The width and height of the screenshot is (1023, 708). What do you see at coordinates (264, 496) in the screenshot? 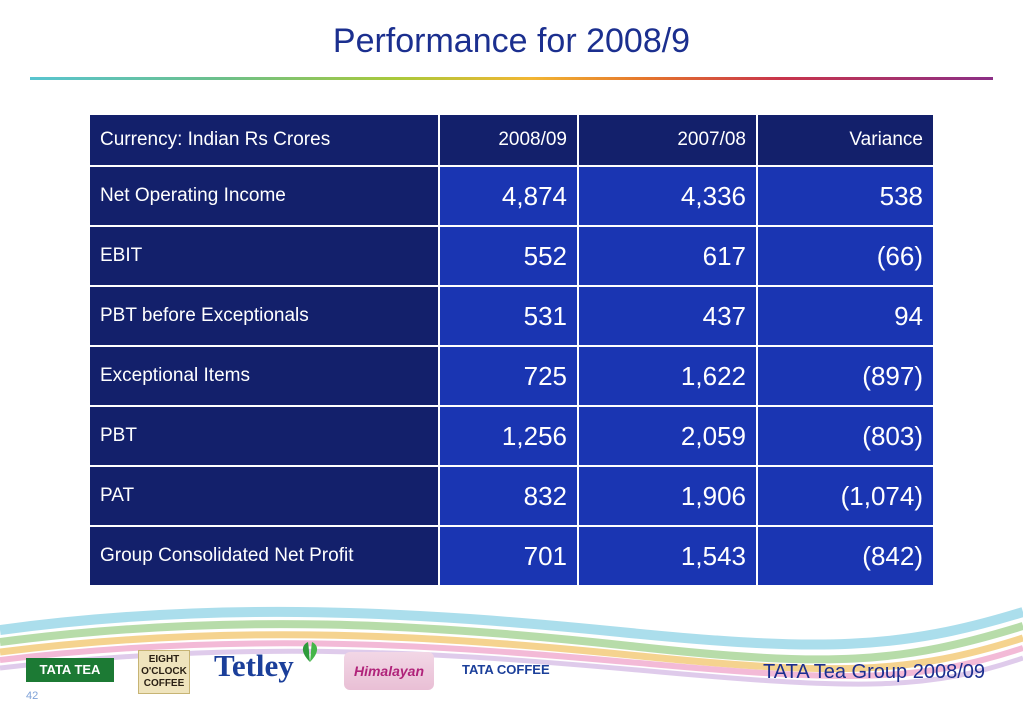
I see `row-label: PAT` at bounding box center [264, 496].